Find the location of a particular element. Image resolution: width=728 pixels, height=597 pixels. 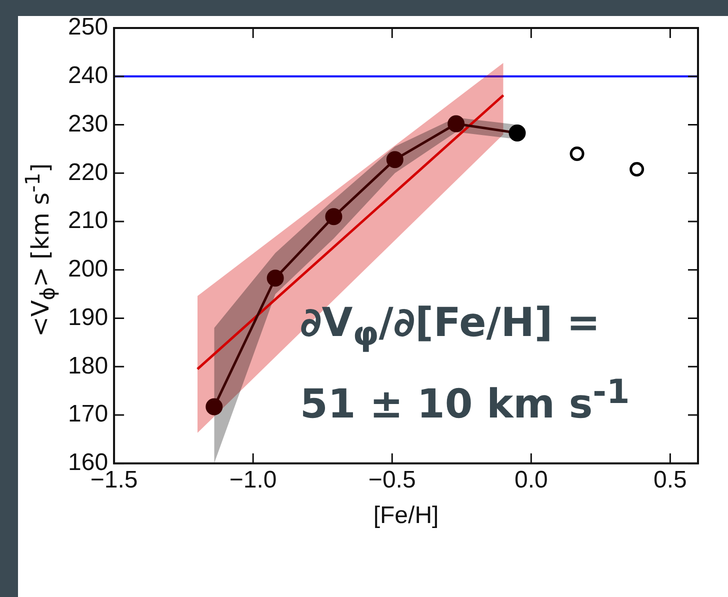

y-tick-label: 170 is located at coordinates (88, 414).